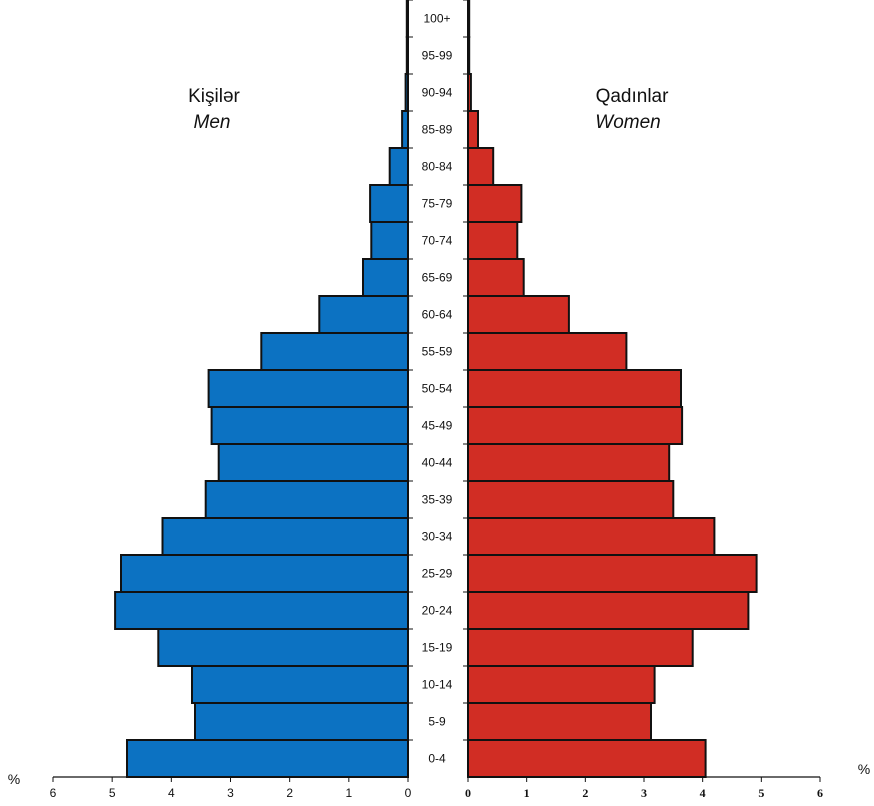  Describe the element at coordinates (437, 352) in the screenshot. I see `age-group-label: 55-59` at that location.